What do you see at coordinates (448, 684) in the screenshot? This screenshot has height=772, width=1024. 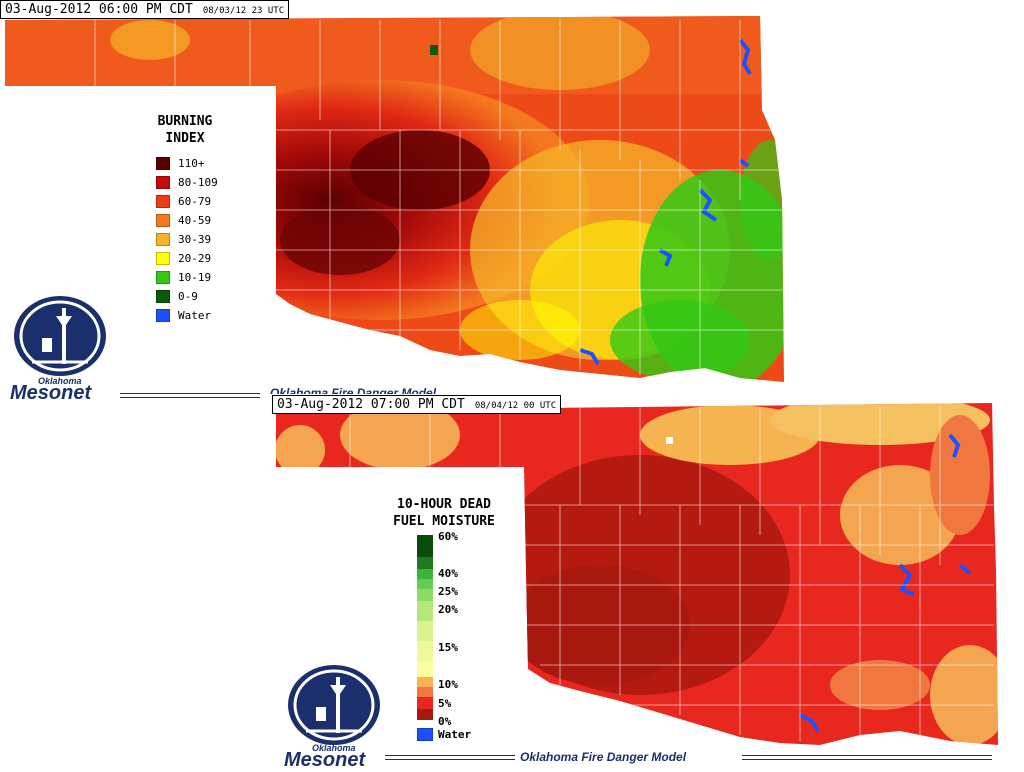 I see `scale-label: 10%` at bounding box center [448, 684].